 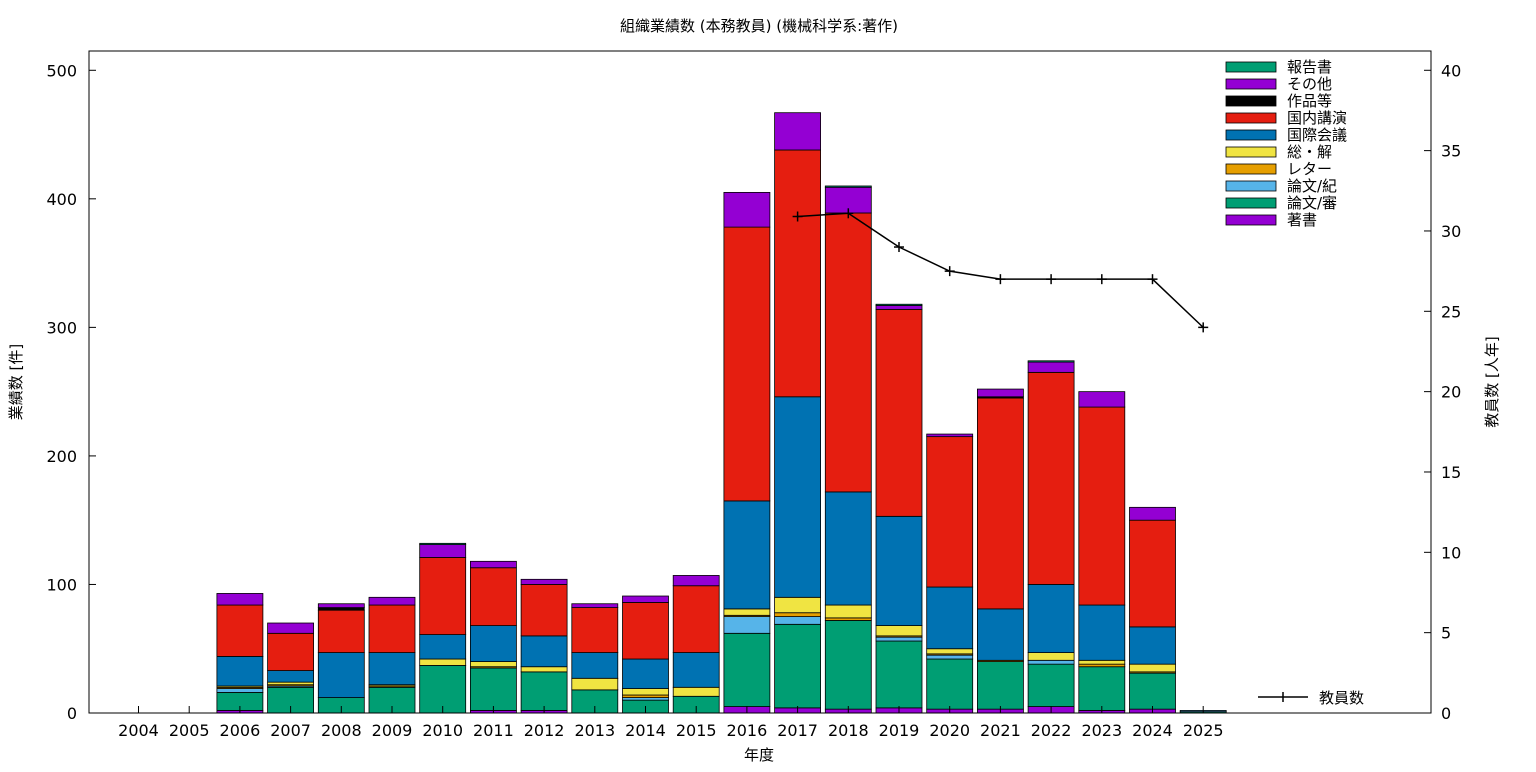 I want to click on y2-tick-label: 0, so click(x=1446, y=713).